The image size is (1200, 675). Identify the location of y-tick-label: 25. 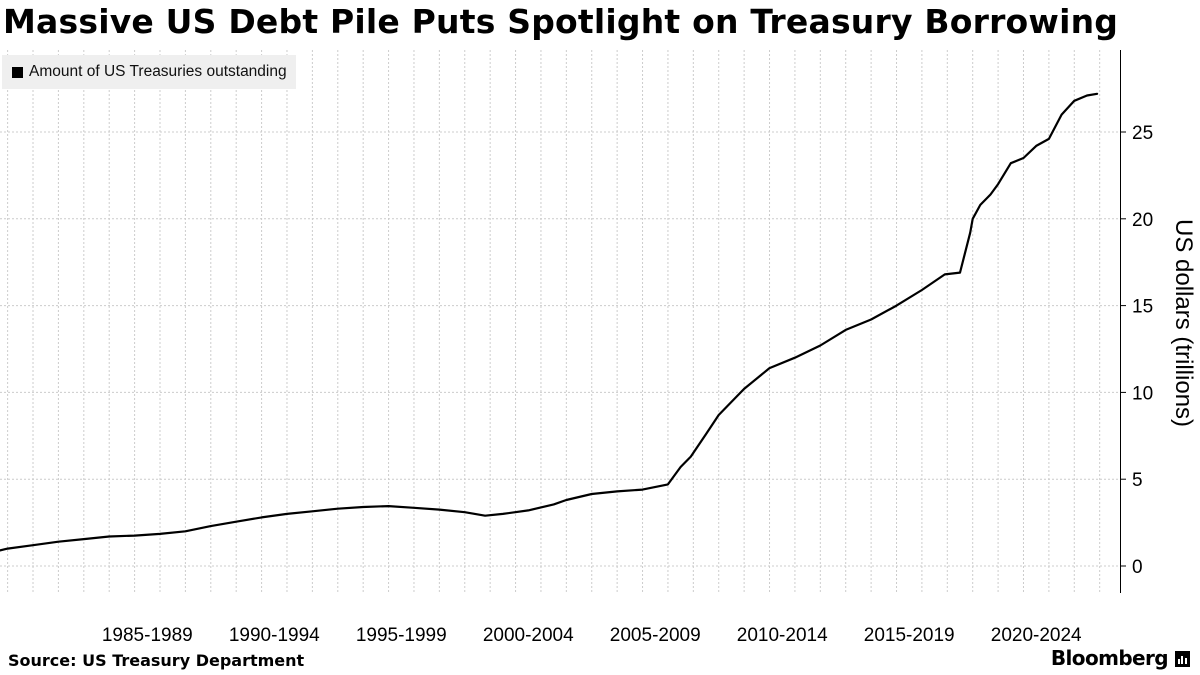
(1142, 133).